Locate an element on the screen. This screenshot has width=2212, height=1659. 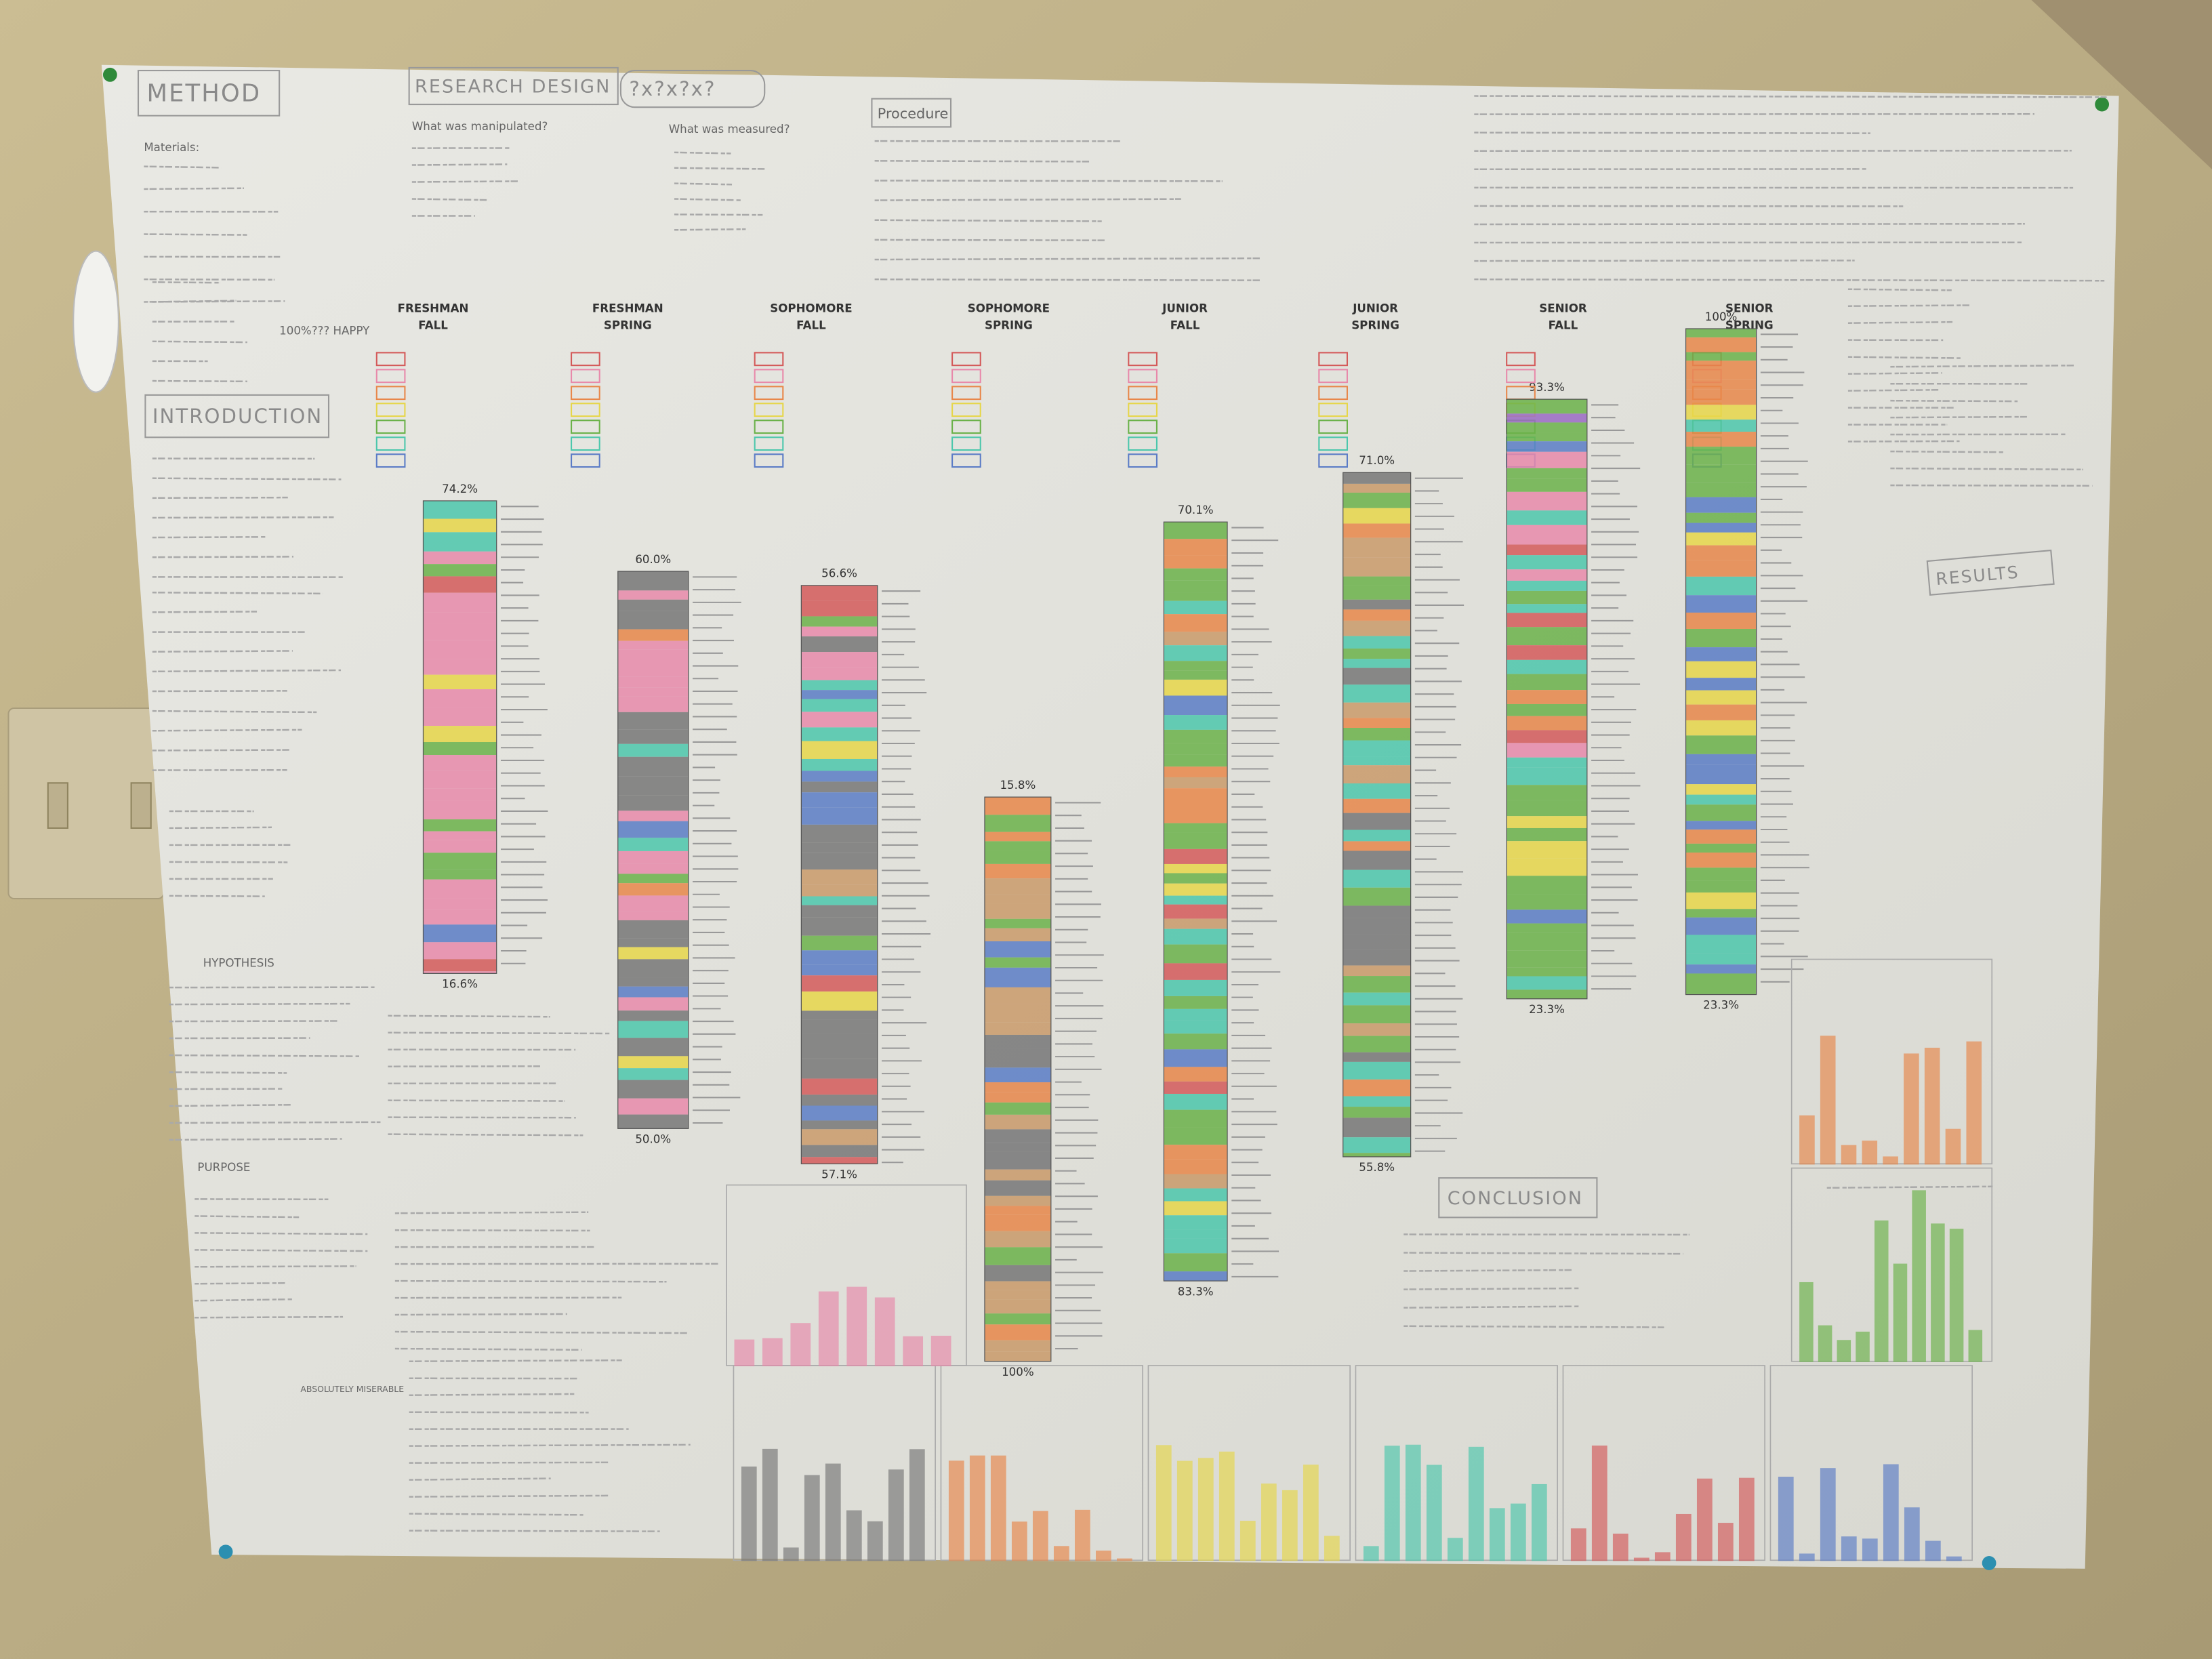
wall-corner is located at coordinates (2121, 84).